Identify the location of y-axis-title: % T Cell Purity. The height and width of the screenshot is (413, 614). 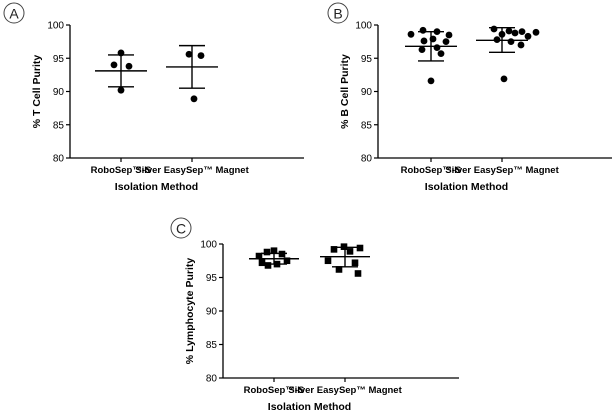
(37, 92).